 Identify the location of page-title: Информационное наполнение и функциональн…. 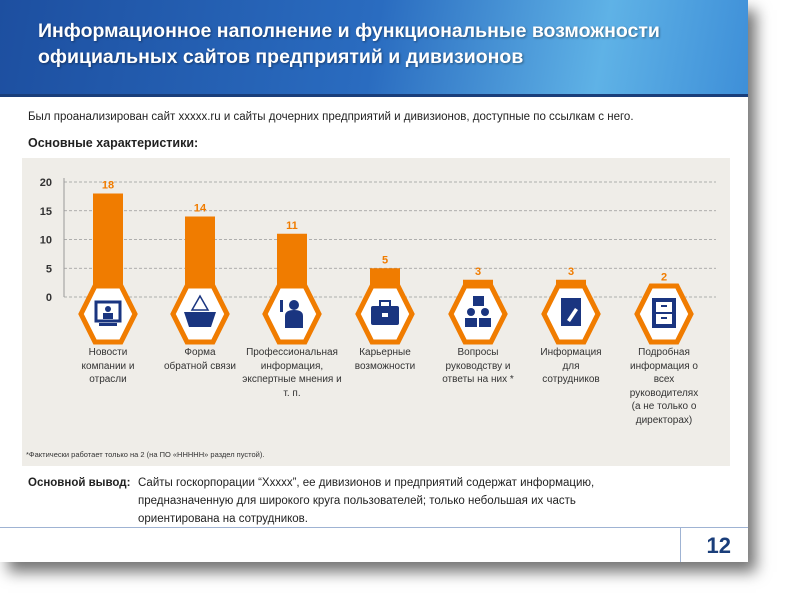
(349, 44).